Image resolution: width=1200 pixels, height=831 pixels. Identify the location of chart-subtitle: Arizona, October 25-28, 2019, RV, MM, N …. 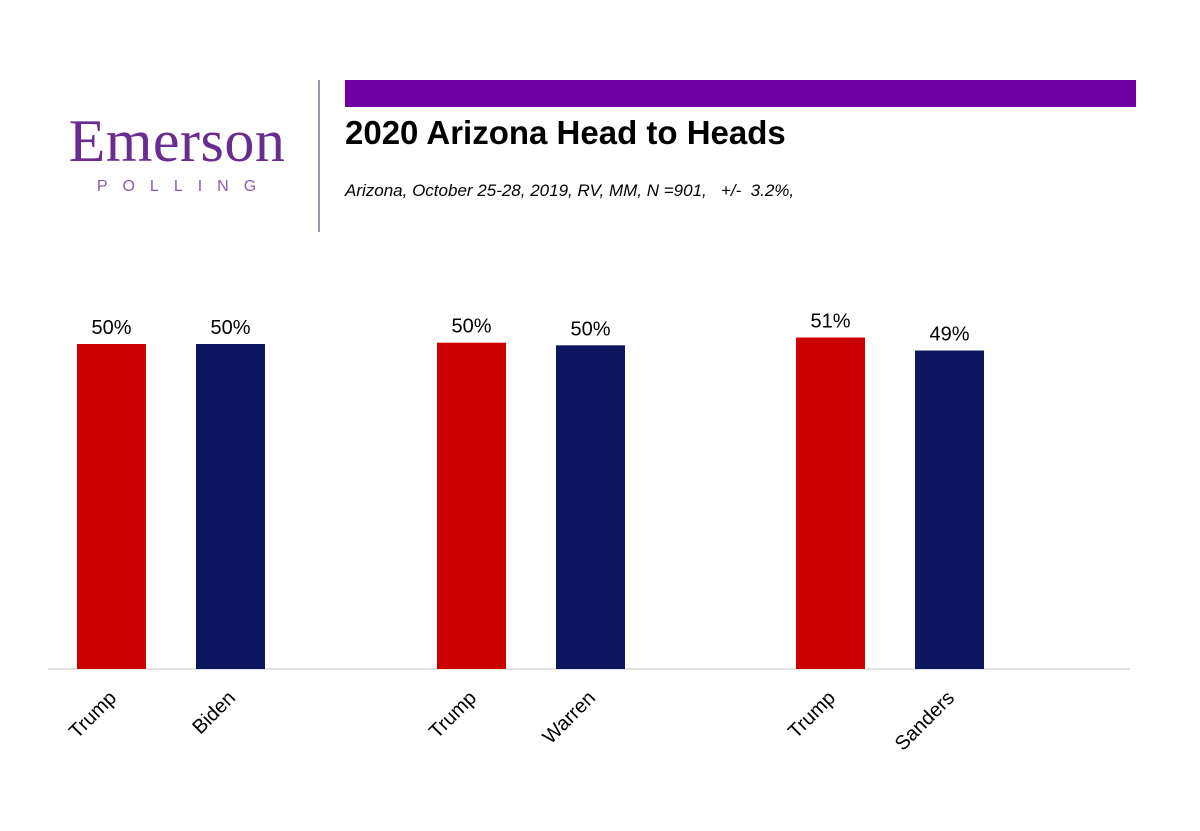
(570, 190).